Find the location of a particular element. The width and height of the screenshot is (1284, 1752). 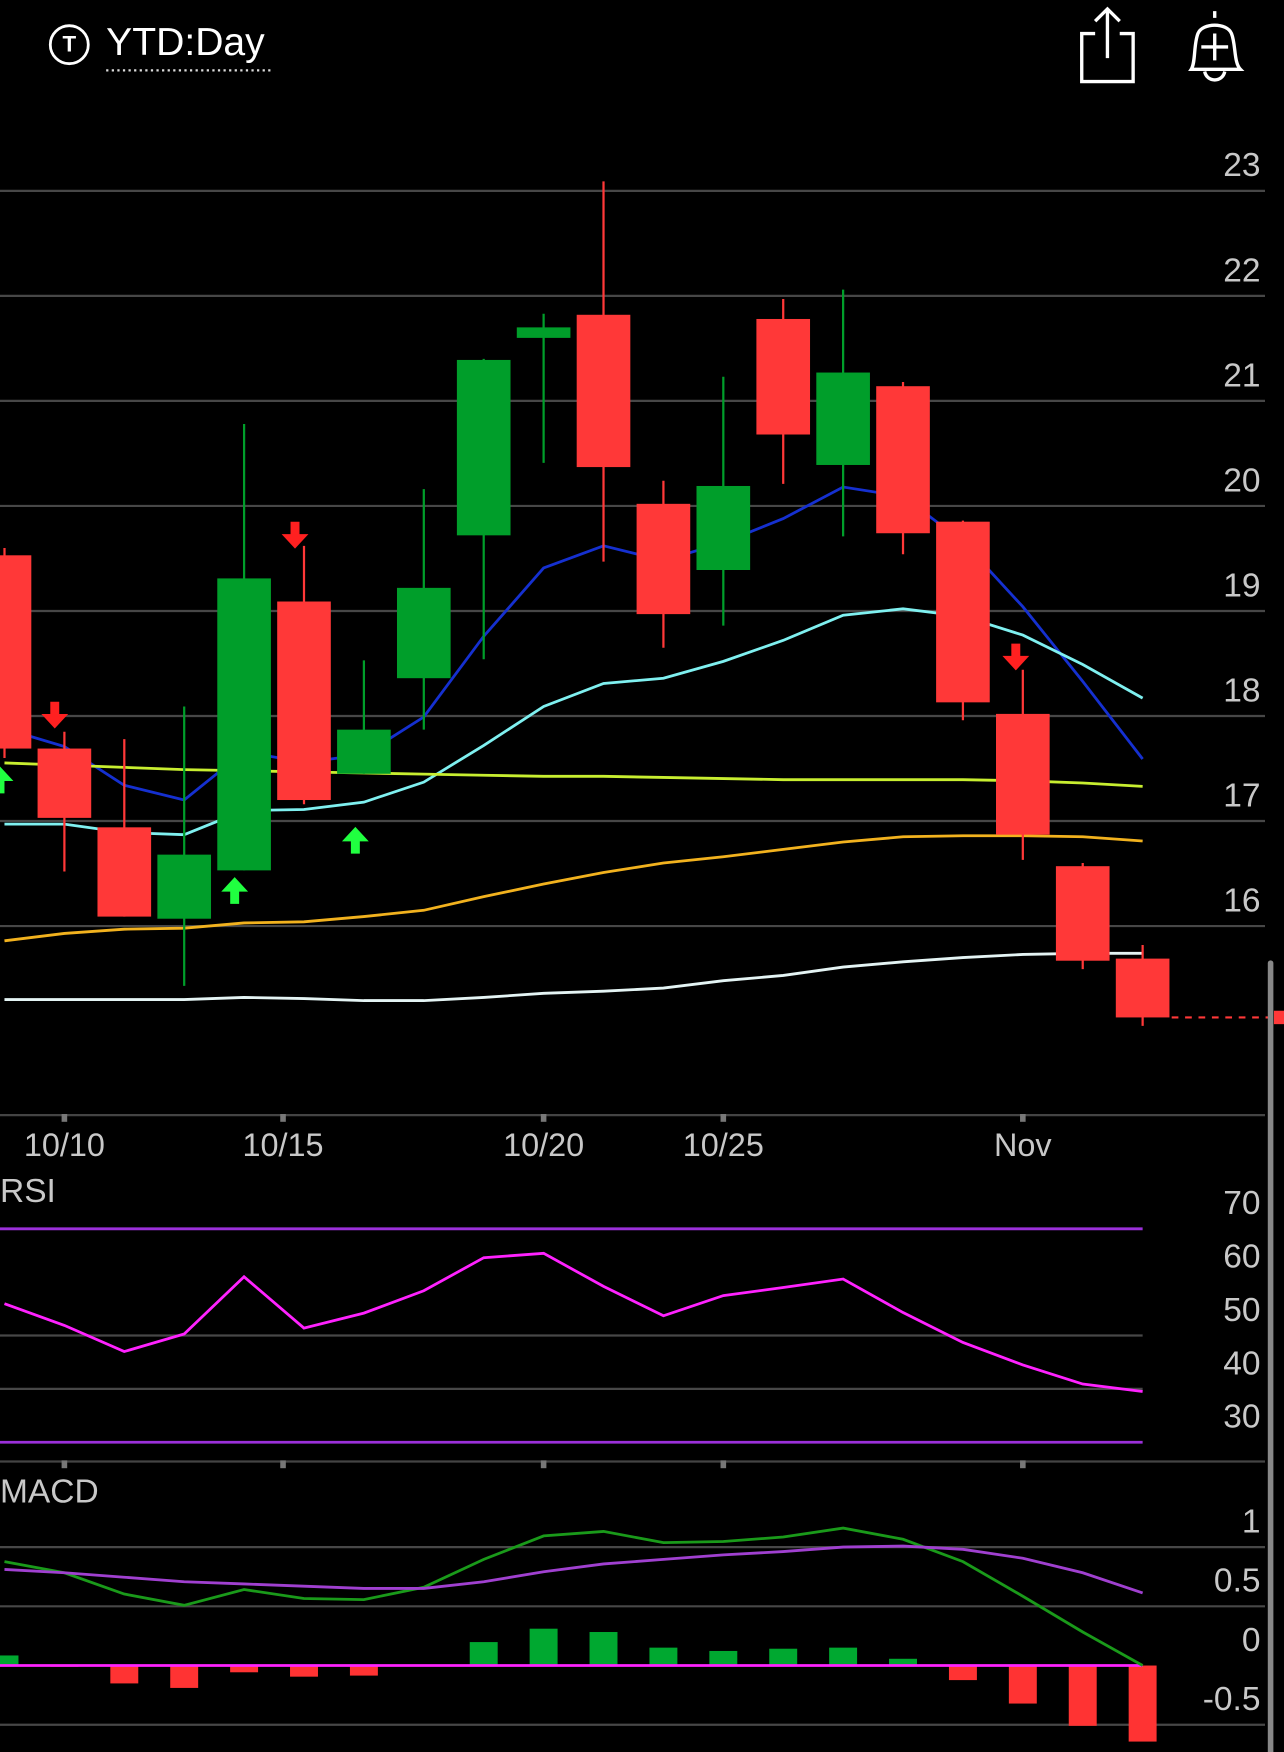

y-tick-label: 18 is located at coordinates (1241, 690).